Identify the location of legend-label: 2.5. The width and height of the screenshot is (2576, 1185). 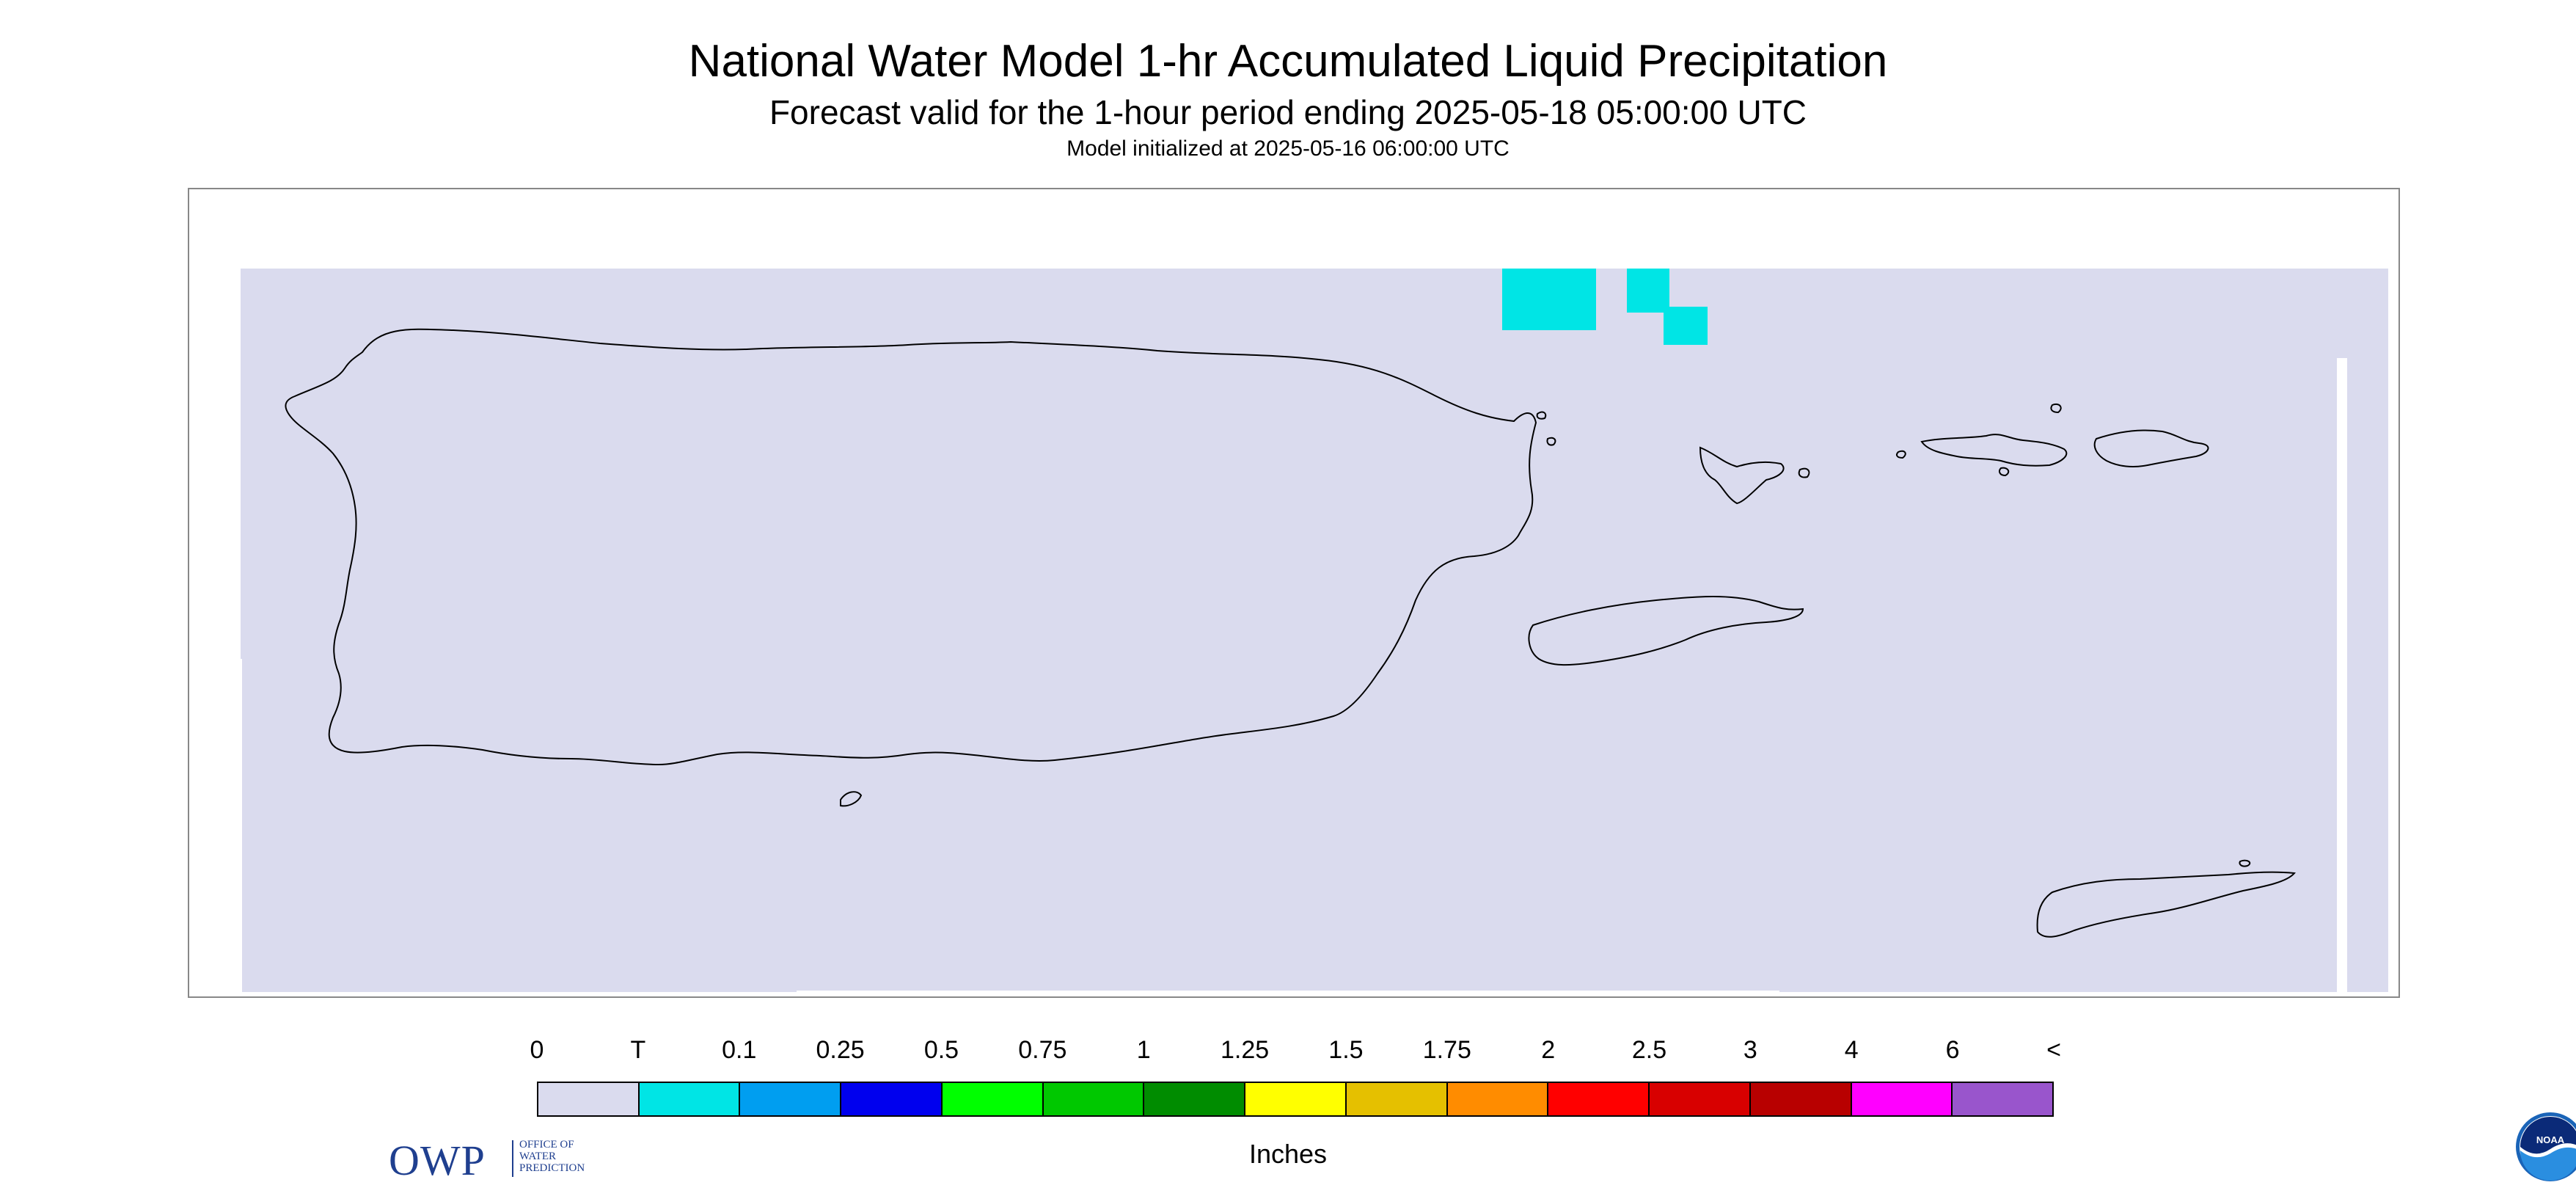
(1649, 1050).